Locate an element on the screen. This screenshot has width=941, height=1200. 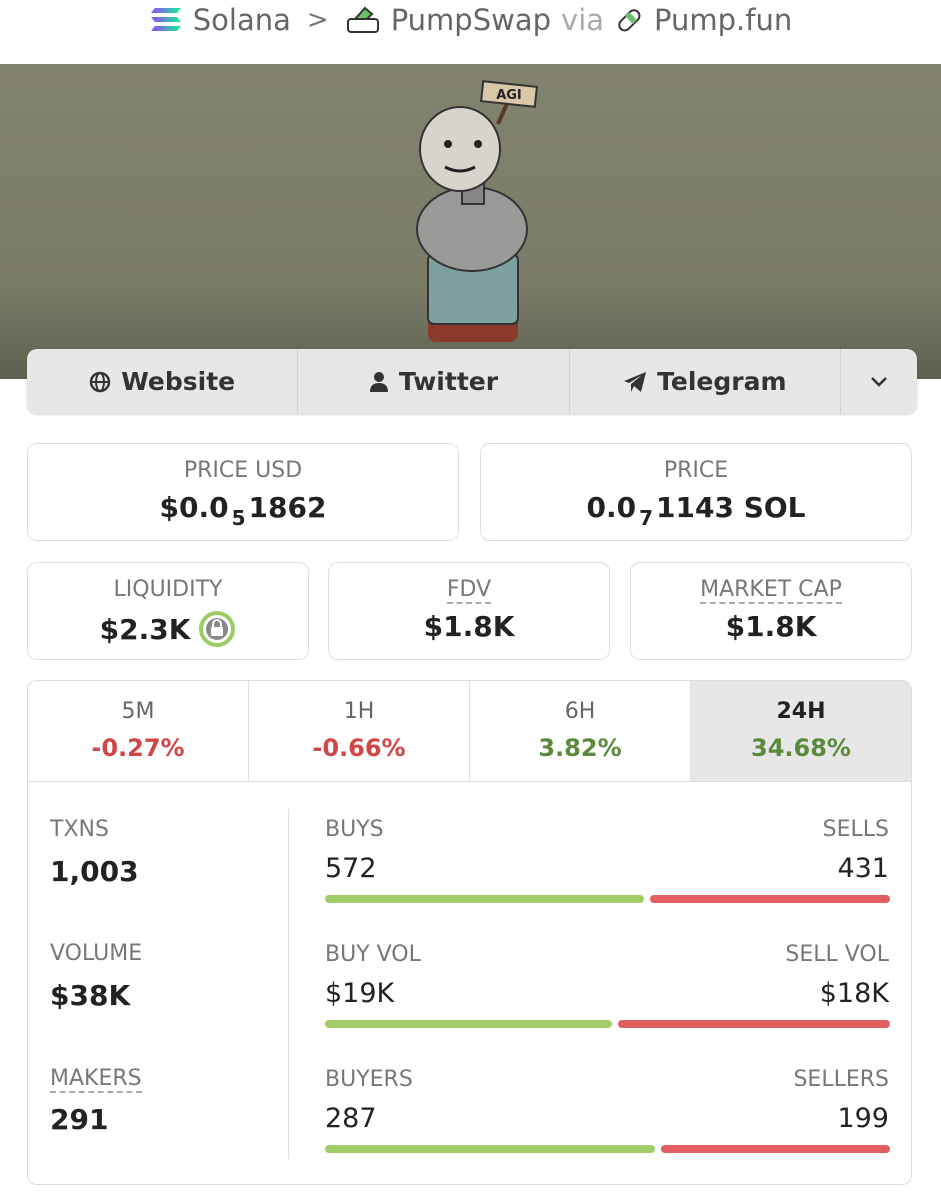
card-label: MARKET CAP is located at coordinates (771, 590).